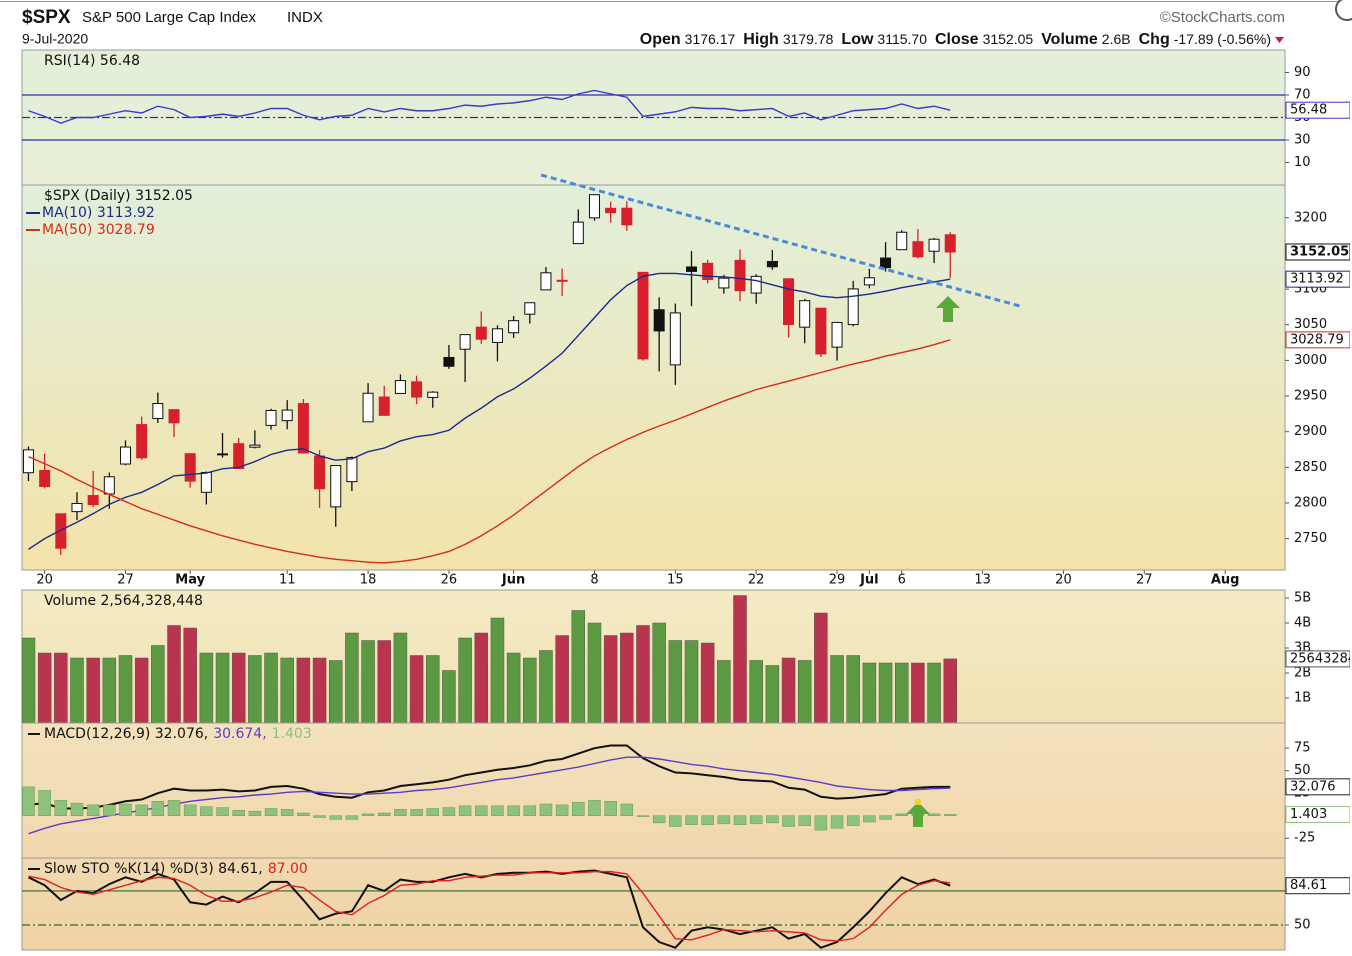 This screenshot has height=956, width=1352. Describe the element at coordinates (660, 39) in the screenshot. I see `quote-label: Open` at that location.